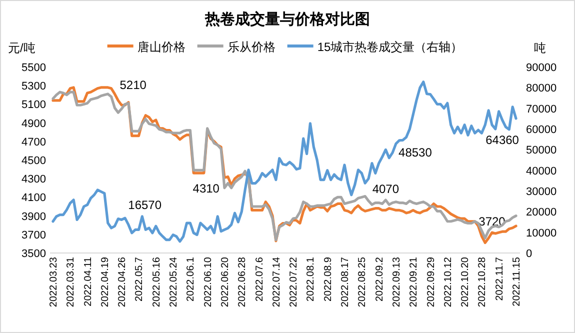 Image resolution: width=575 pixels, height=333 pixels. What do you see at coordinates (34, 180) in the screenshot?
I see `y-tick-label: 4300` at bounding box center [34, 180].